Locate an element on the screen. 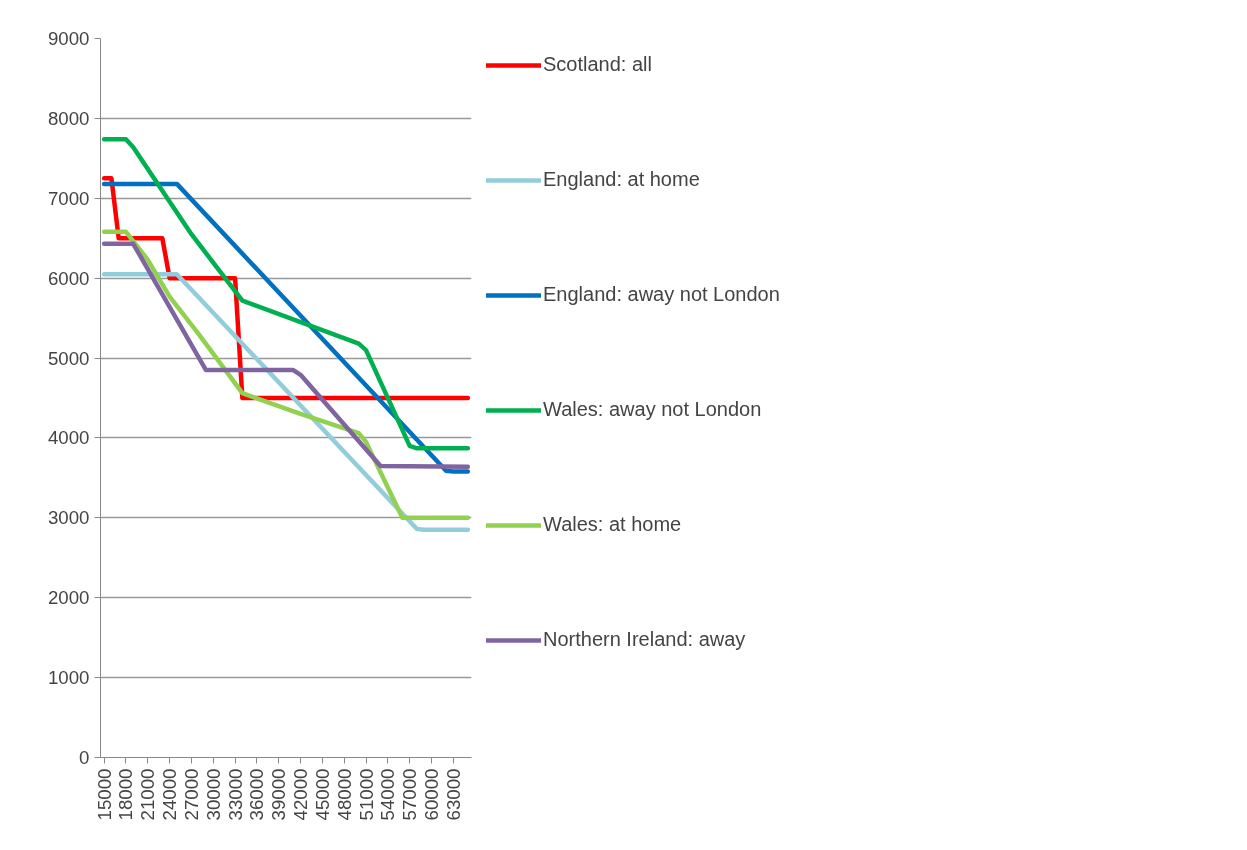 The height and width of the screenshot is (850, 1247). legend-label: Northern Ireland: away is located at coordinates (644, 639).